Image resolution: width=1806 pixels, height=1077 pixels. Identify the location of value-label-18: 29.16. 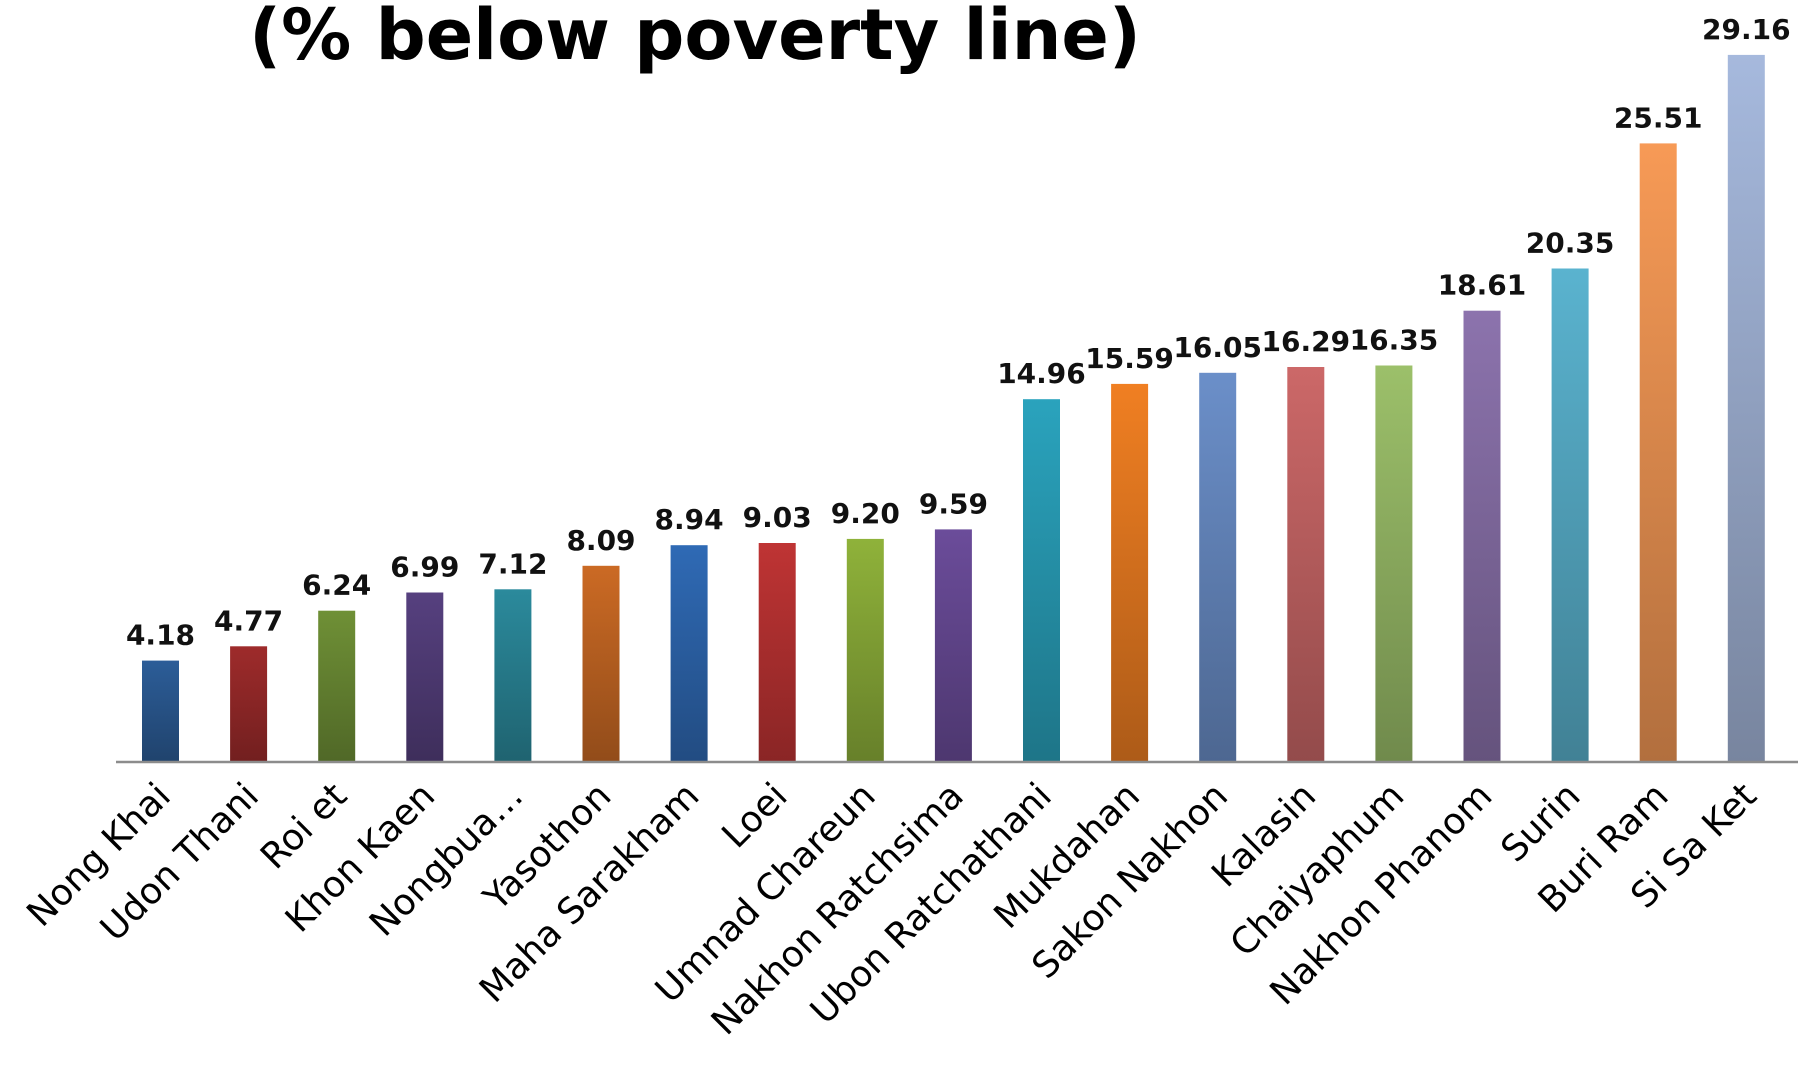
(1746, 29).